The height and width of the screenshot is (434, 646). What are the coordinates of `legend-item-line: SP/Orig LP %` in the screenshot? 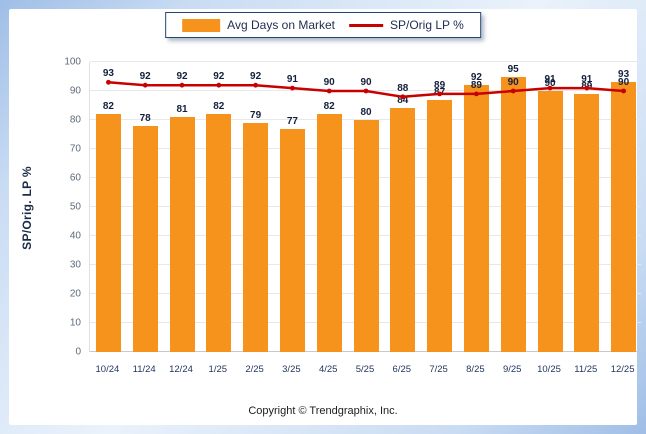 It's located at (406, 25).